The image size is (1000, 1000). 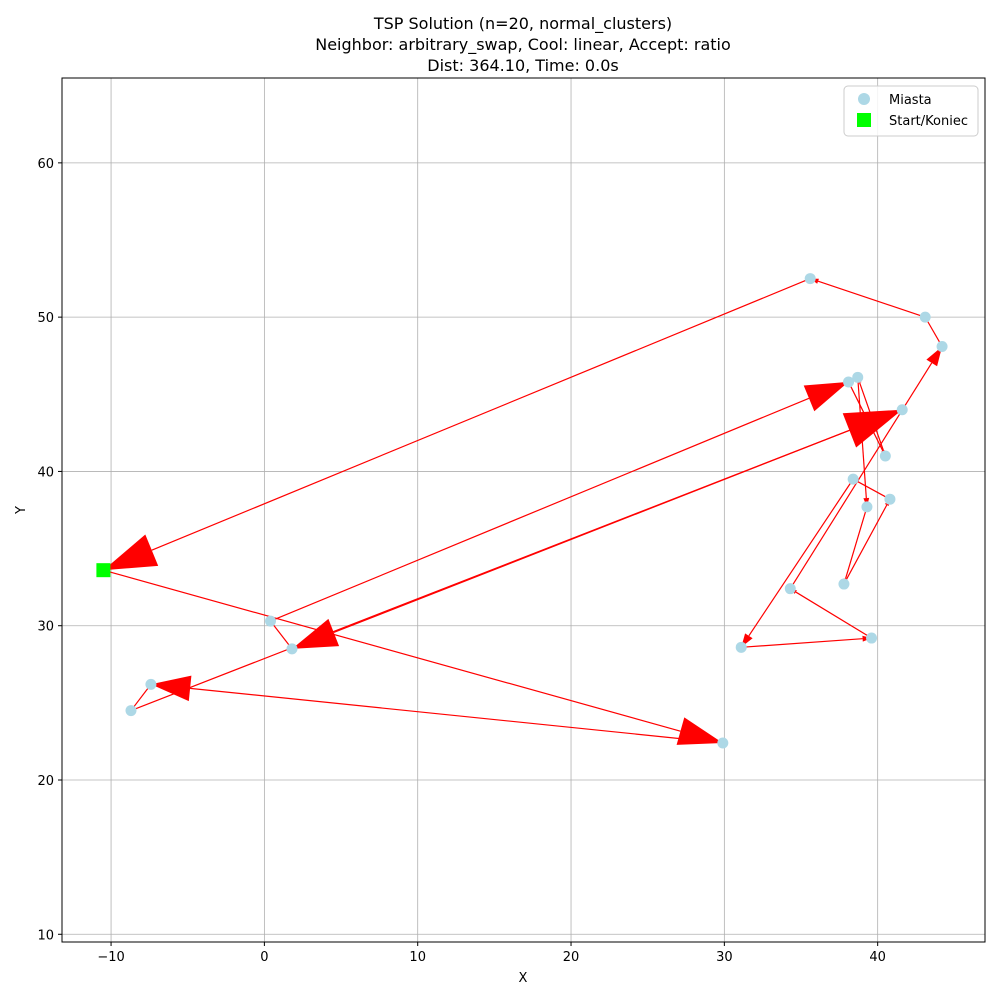 What do you see at coordinates (523, 978) in the screenshot?
I see `x-axis-label: X` at bounding box center [523, 978].